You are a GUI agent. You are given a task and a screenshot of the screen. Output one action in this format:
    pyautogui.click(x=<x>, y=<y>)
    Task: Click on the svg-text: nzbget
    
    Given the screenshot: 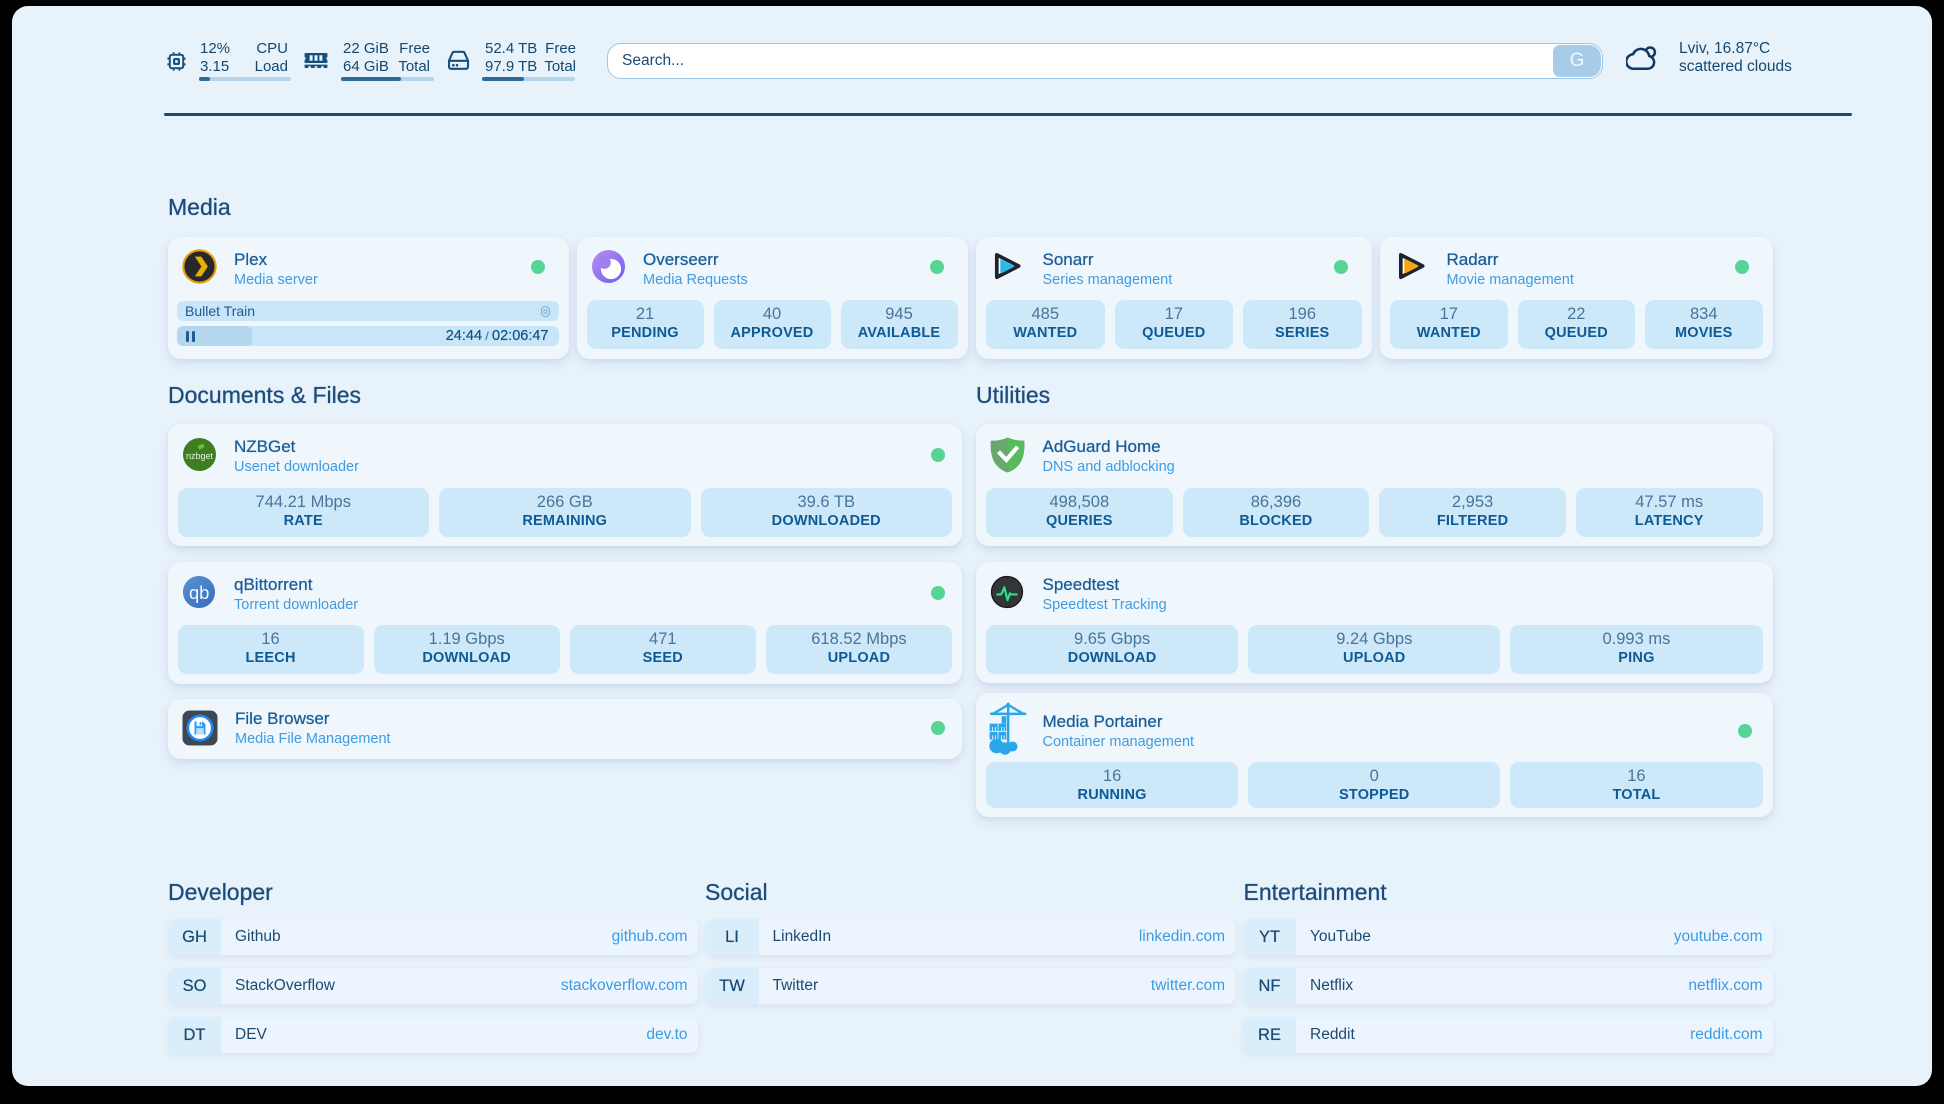 What is the action you would take?
    pyautogui.click(x=199, y=456)
    